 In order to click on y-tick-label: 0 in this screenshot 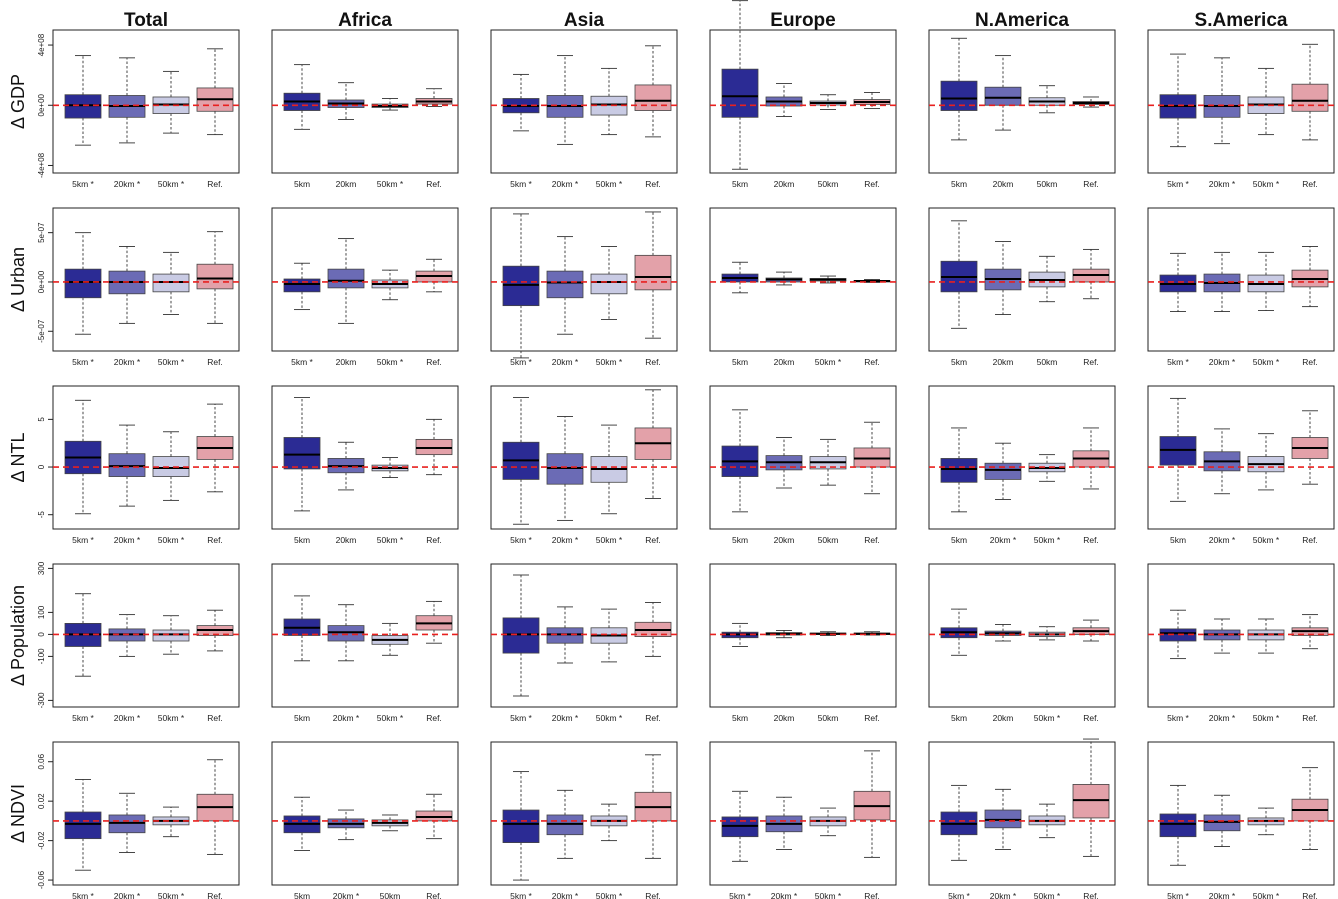, I will do `click(41, 466)`.